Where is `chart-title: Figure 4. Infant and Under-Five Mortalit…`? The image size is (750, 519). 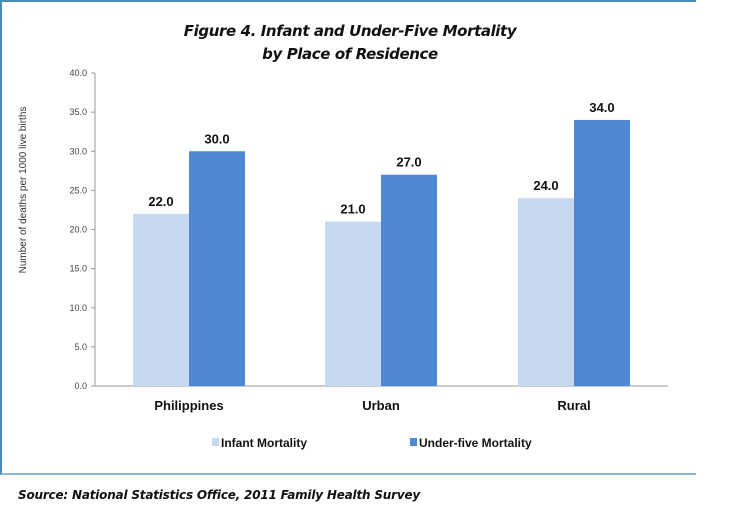
chart-title: Figure 4. Infant and Under-Five Mortalit… is located at coordinates (350, 43).